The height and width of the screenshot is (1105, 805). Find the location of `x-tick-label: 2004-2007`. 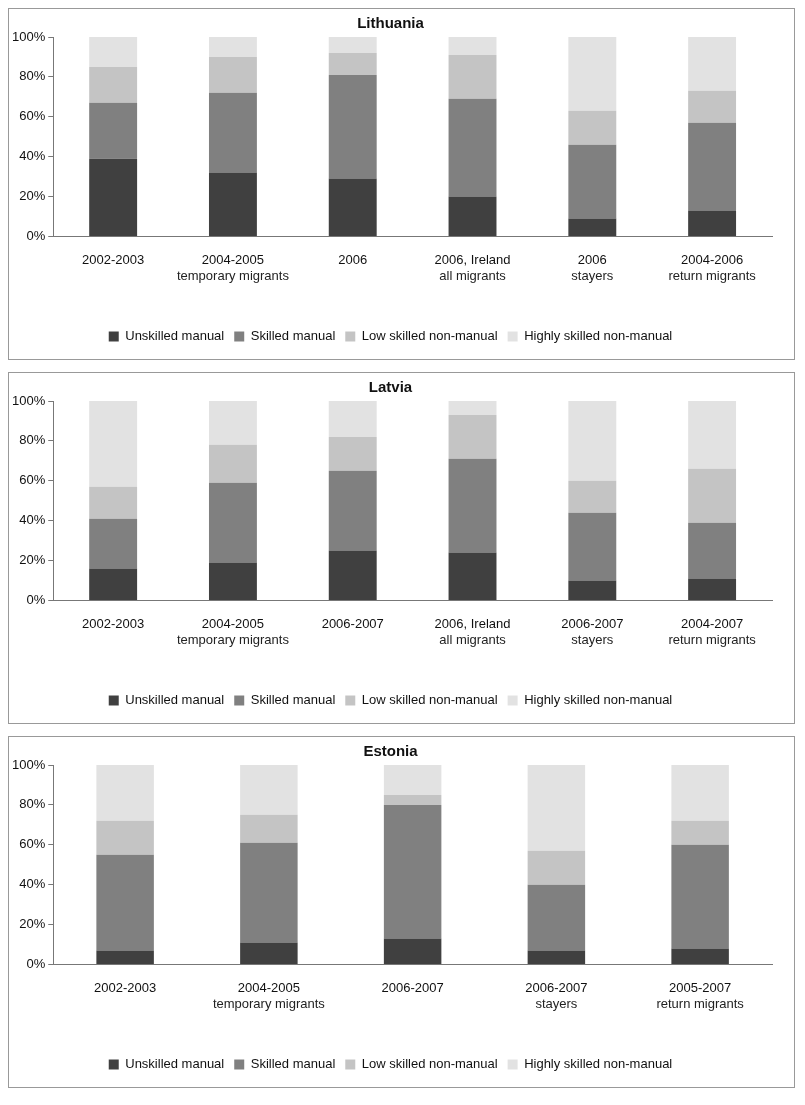

x-tick-label: 2004-2007 is located at coordinates (712, 623).